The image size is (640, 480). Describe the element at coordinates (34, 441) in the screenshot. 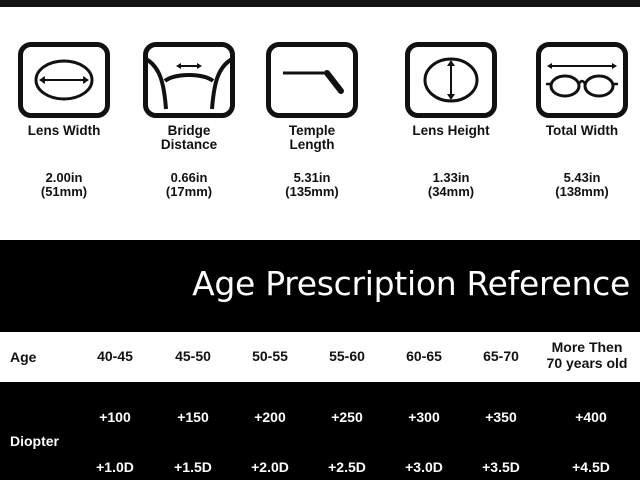

I see `diopter-row-header: Diopter` at that location.